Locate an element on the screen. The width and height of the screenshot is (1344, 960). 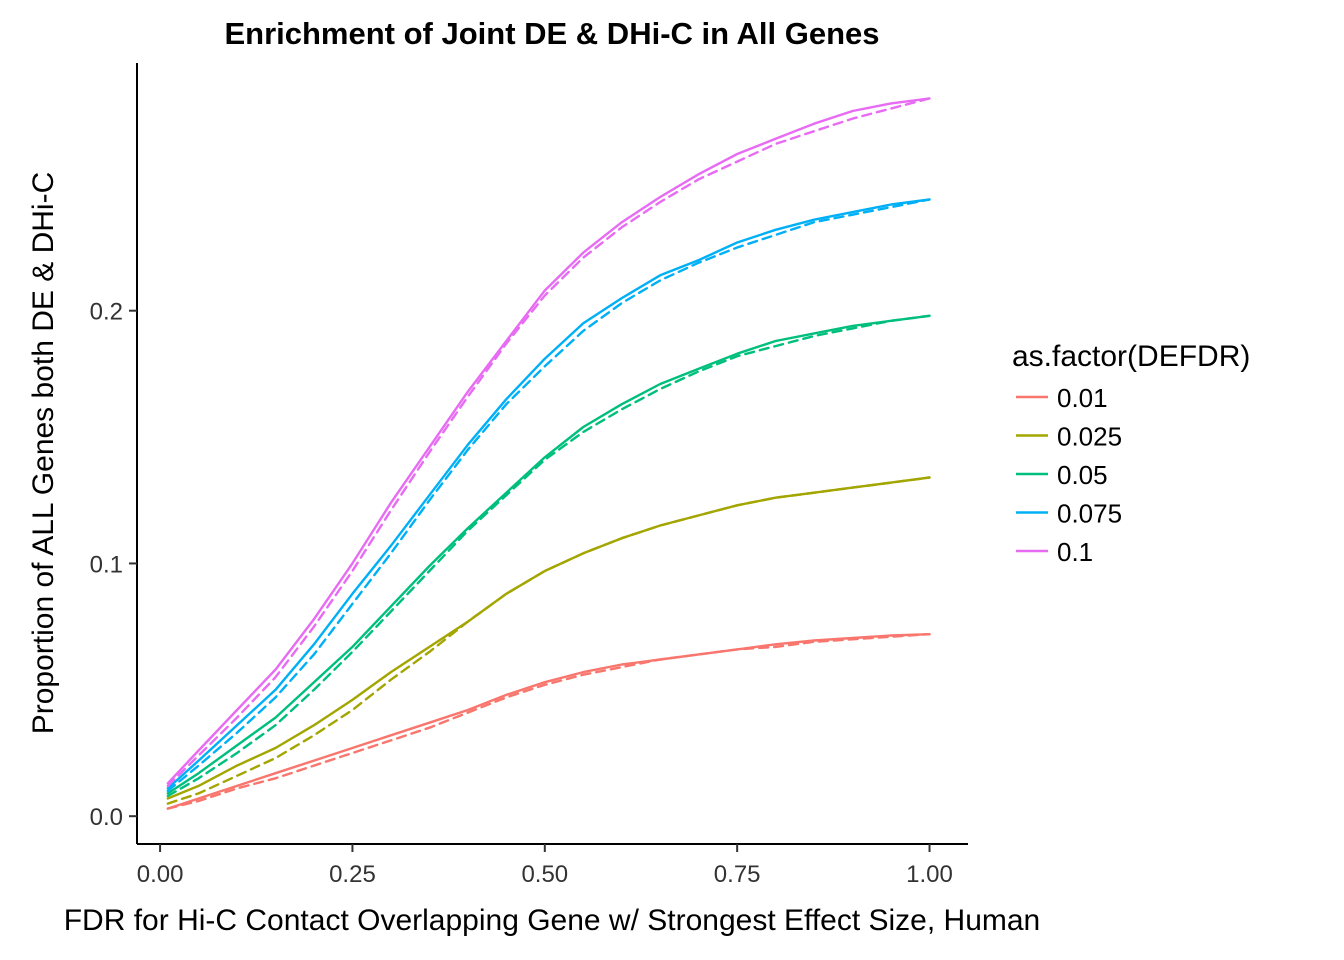
x-tick-label: 0.00 is located at coordinates (160, 874).